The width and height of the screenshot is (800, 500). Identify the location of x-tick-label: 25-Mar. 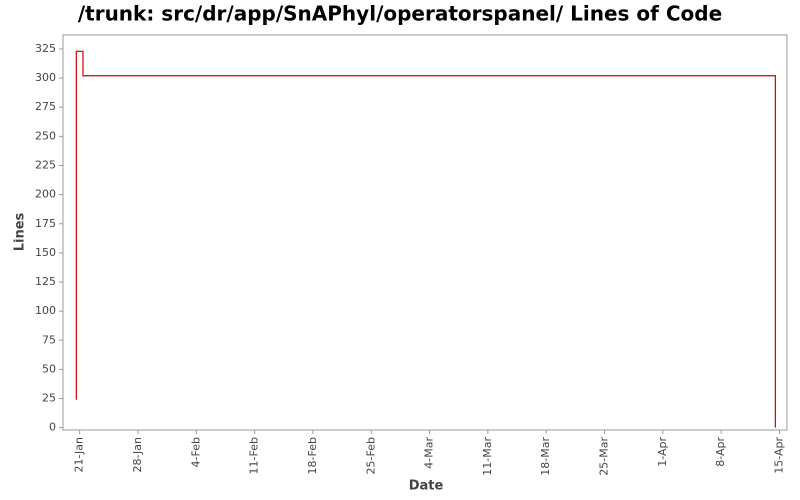
(604, 456).